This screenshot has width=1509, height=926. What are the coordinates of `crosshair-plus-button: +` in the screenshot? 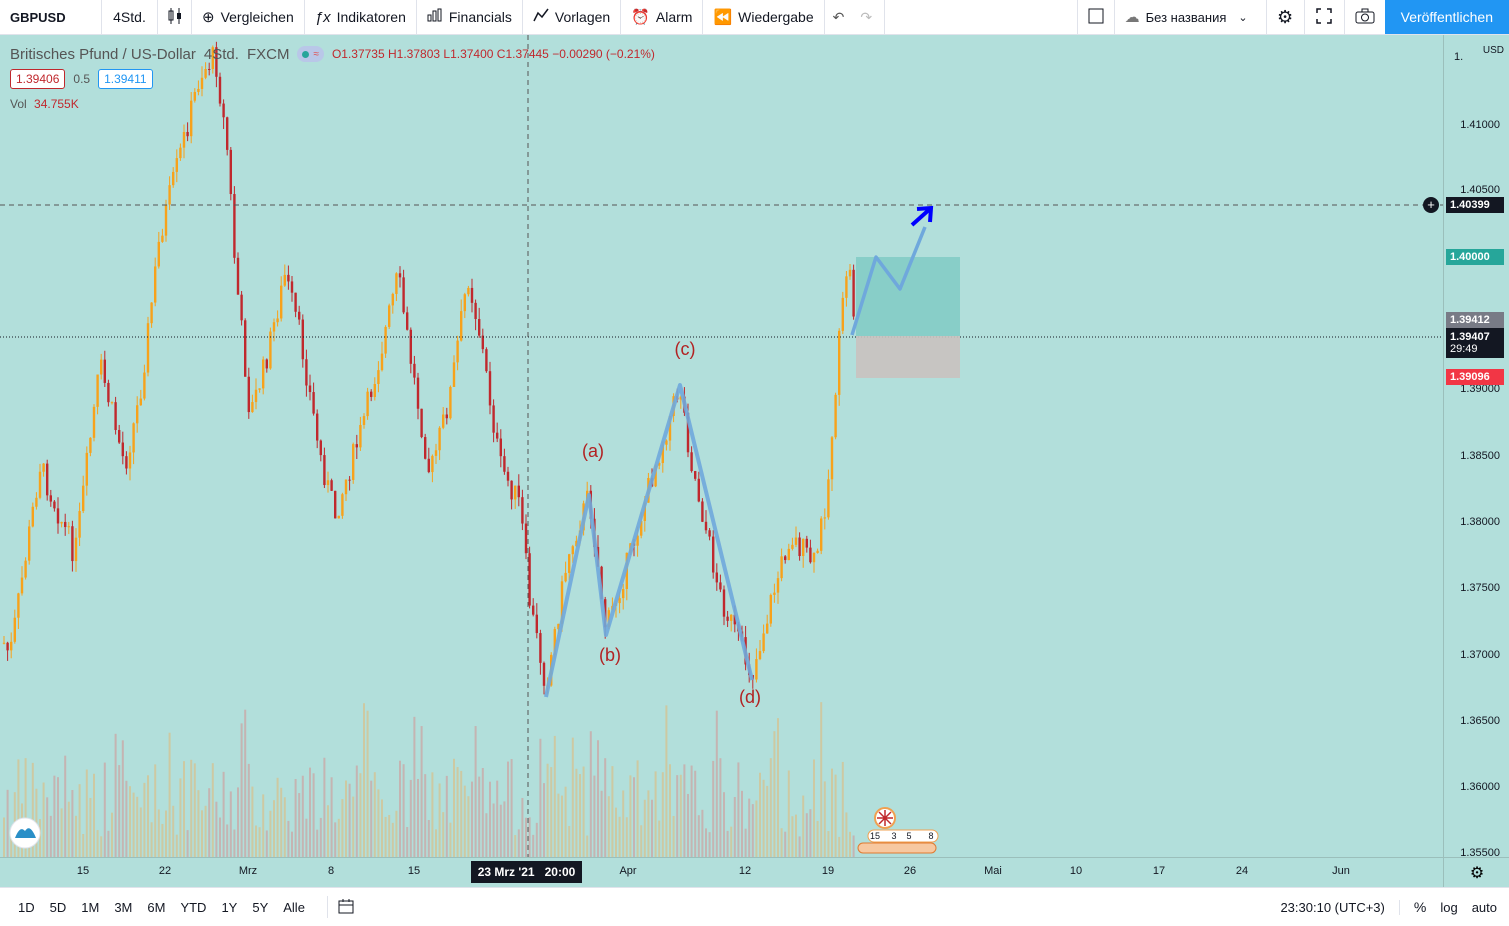 It's located at (1431, 205).